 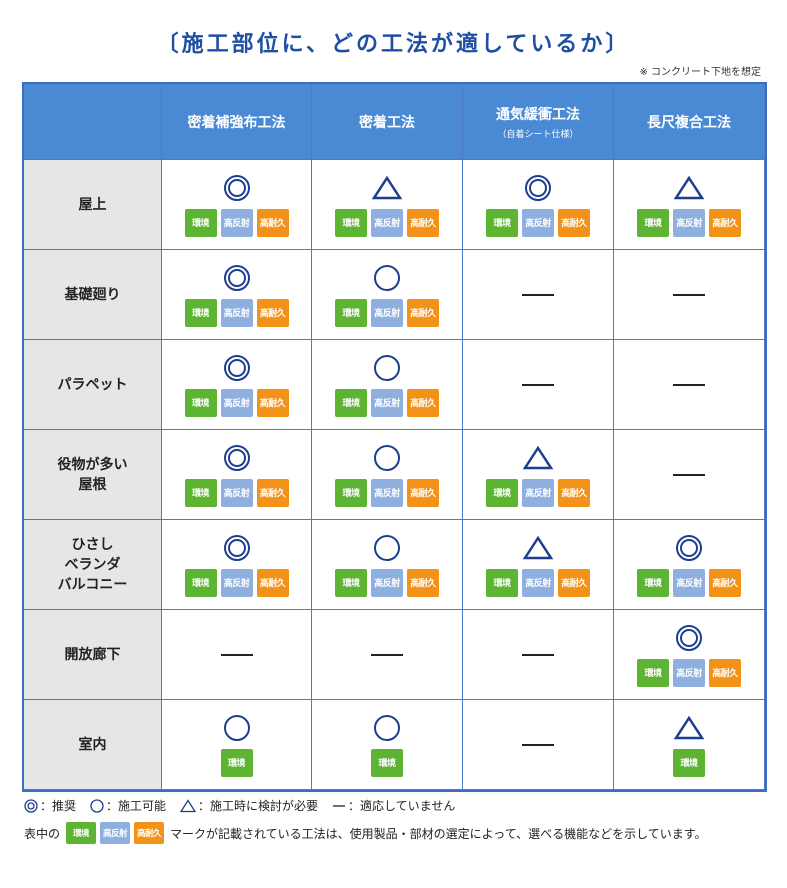 What do you see at coordinates (42, 833) in the screenshot?
I see `badge-legend-lead: 表中の` at bounding box center [42, 833].